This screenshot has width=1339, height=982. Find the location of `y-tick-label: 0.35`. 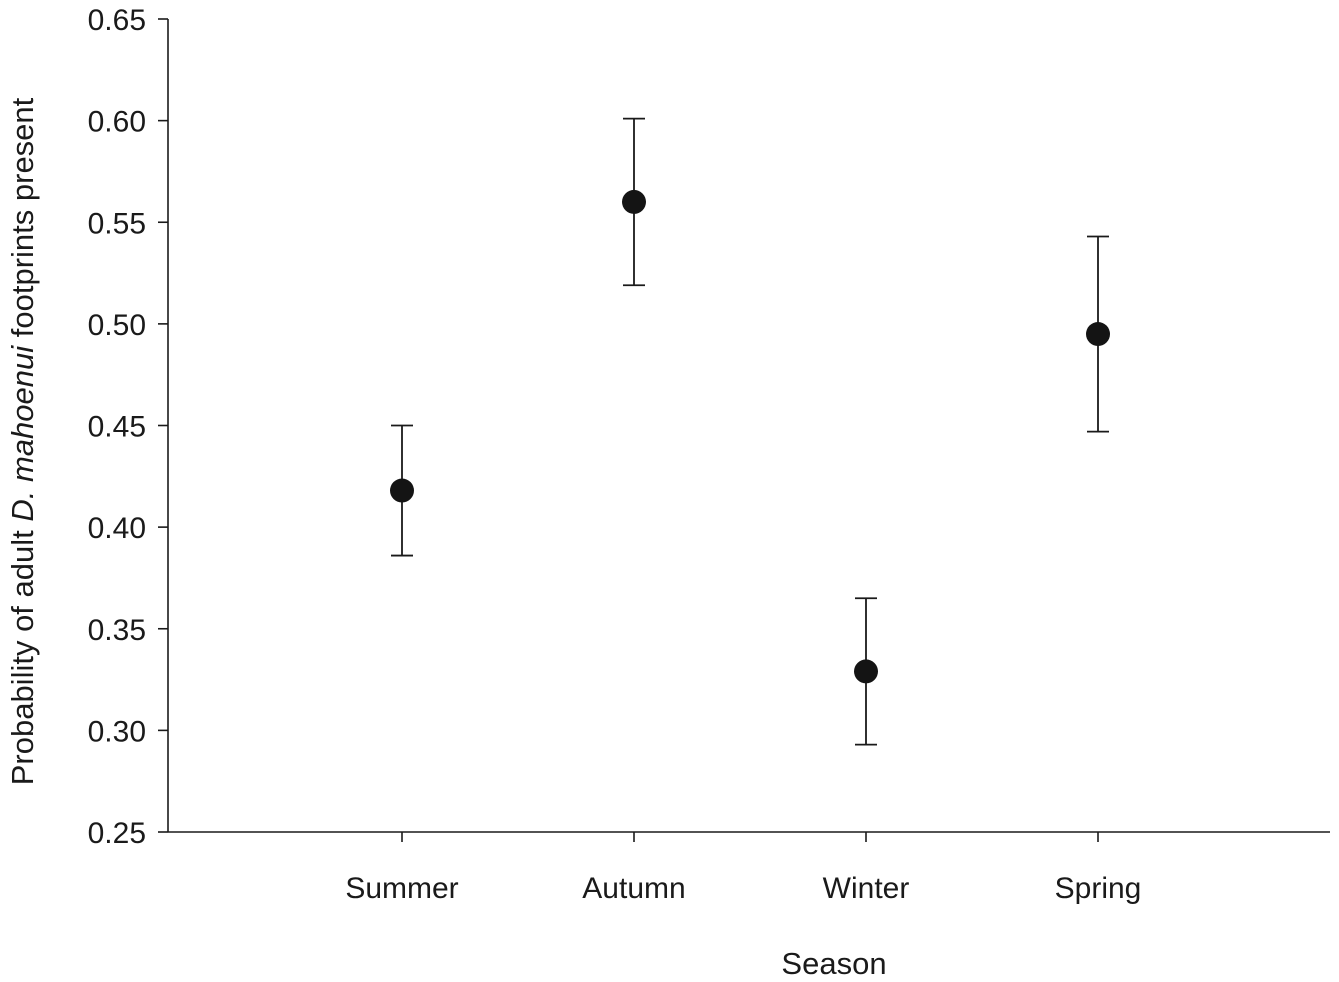

y-tick-label: 0.35 is located at coordinates (117, 630).